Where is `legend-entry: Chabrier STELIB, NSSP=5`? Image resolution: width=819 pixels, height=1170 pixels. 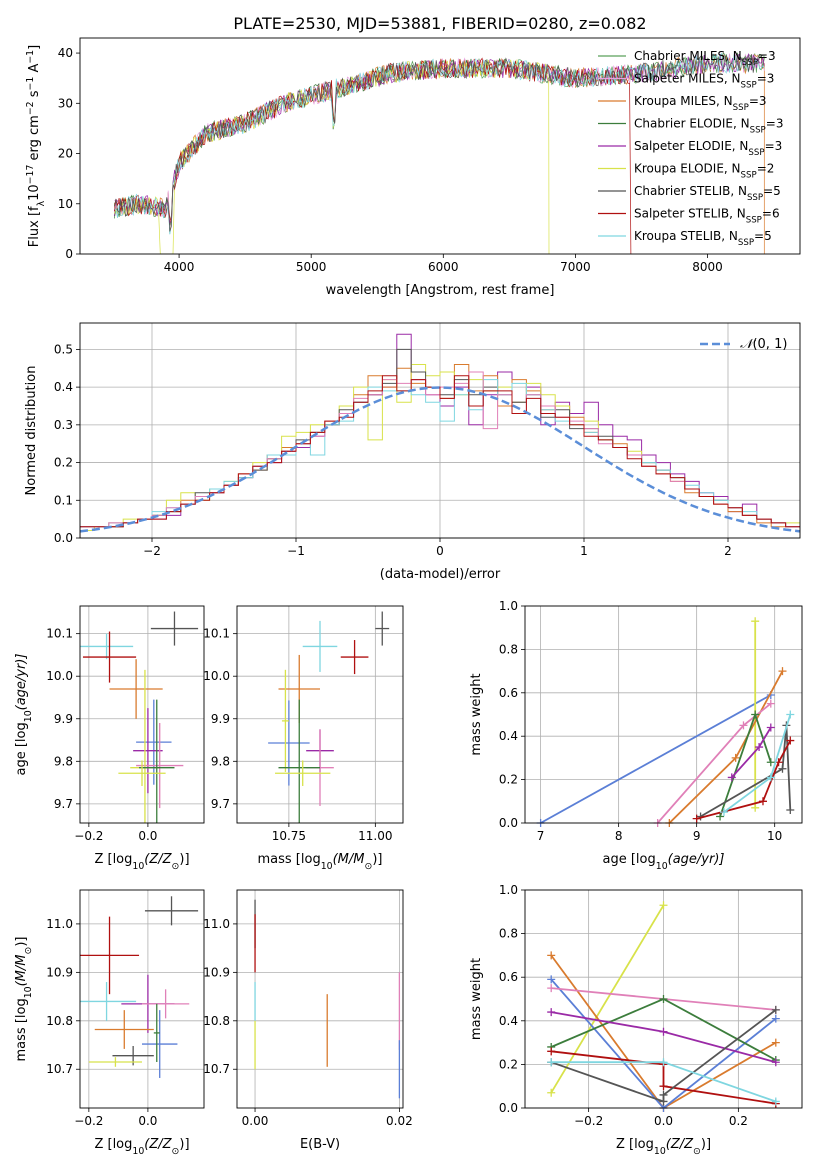
legend-entry: Chabrier STELIB, NSSP=5 is located at coordinates (707, 193).